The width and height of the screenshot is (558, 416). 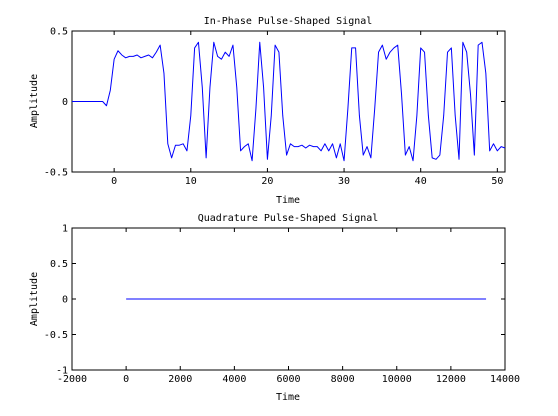 I want to click on quadrature-ytick-label: 1, so click(x=65, y=229).